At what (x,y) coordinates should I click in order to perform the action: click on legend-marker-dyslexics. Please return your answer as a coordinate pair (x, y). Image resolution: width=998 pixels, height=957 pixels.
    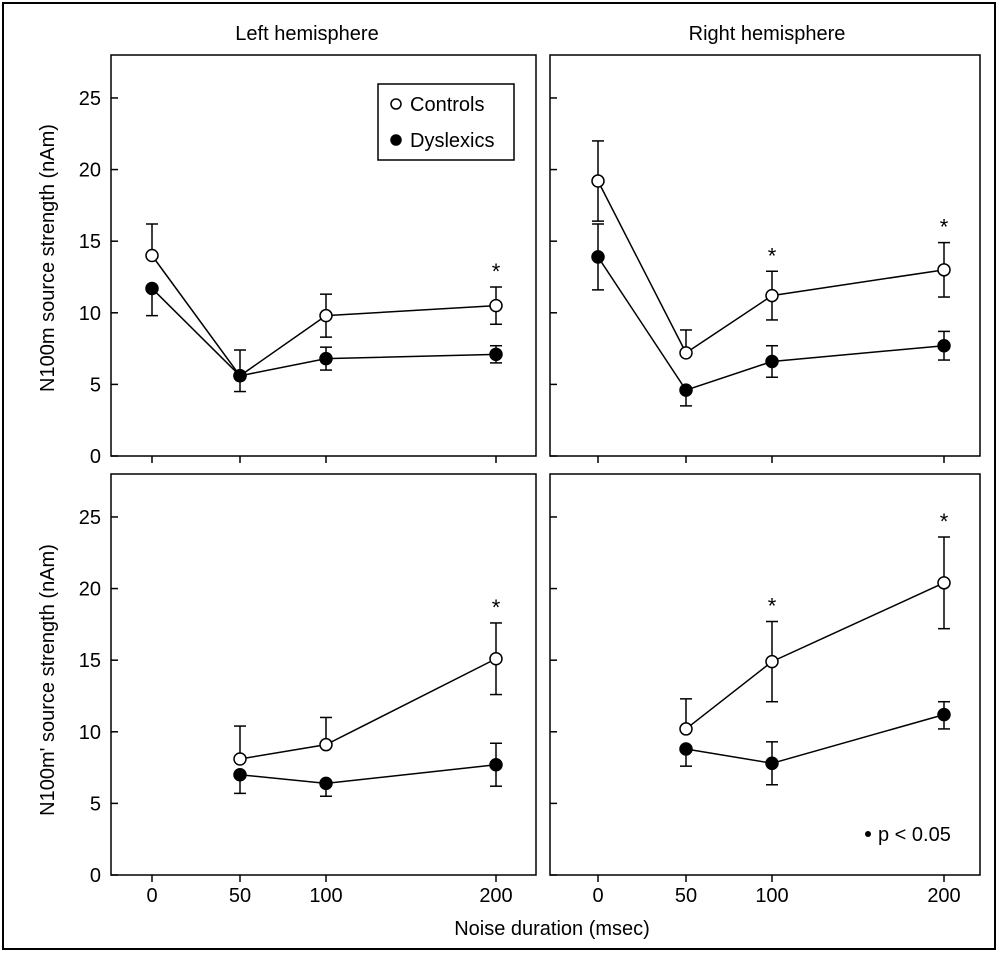
    Looking at the image, I should click on (396, 140).